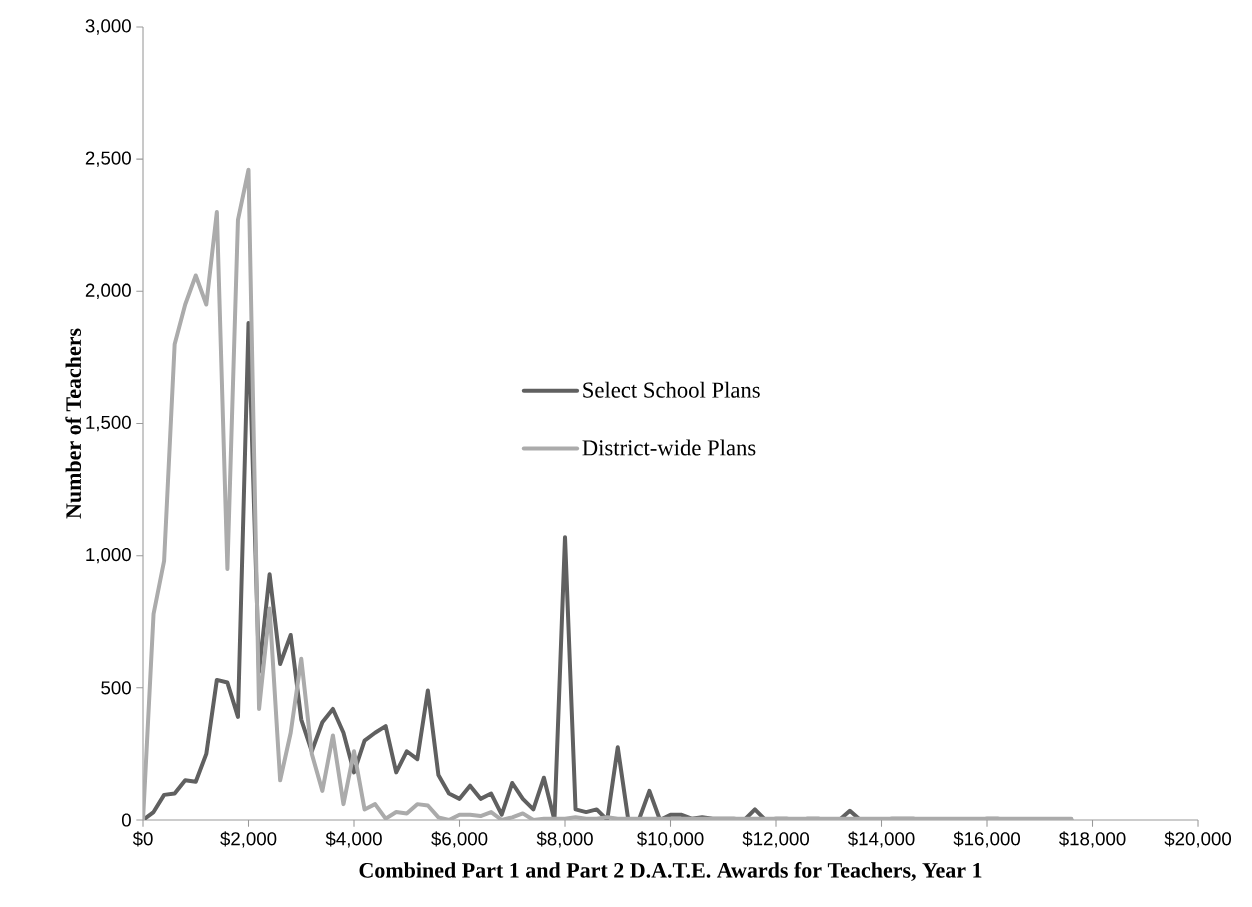  Describe the element at coordinates (1198, 839) in the screenshot. I see `x-tick-label: $20,000` at that location.